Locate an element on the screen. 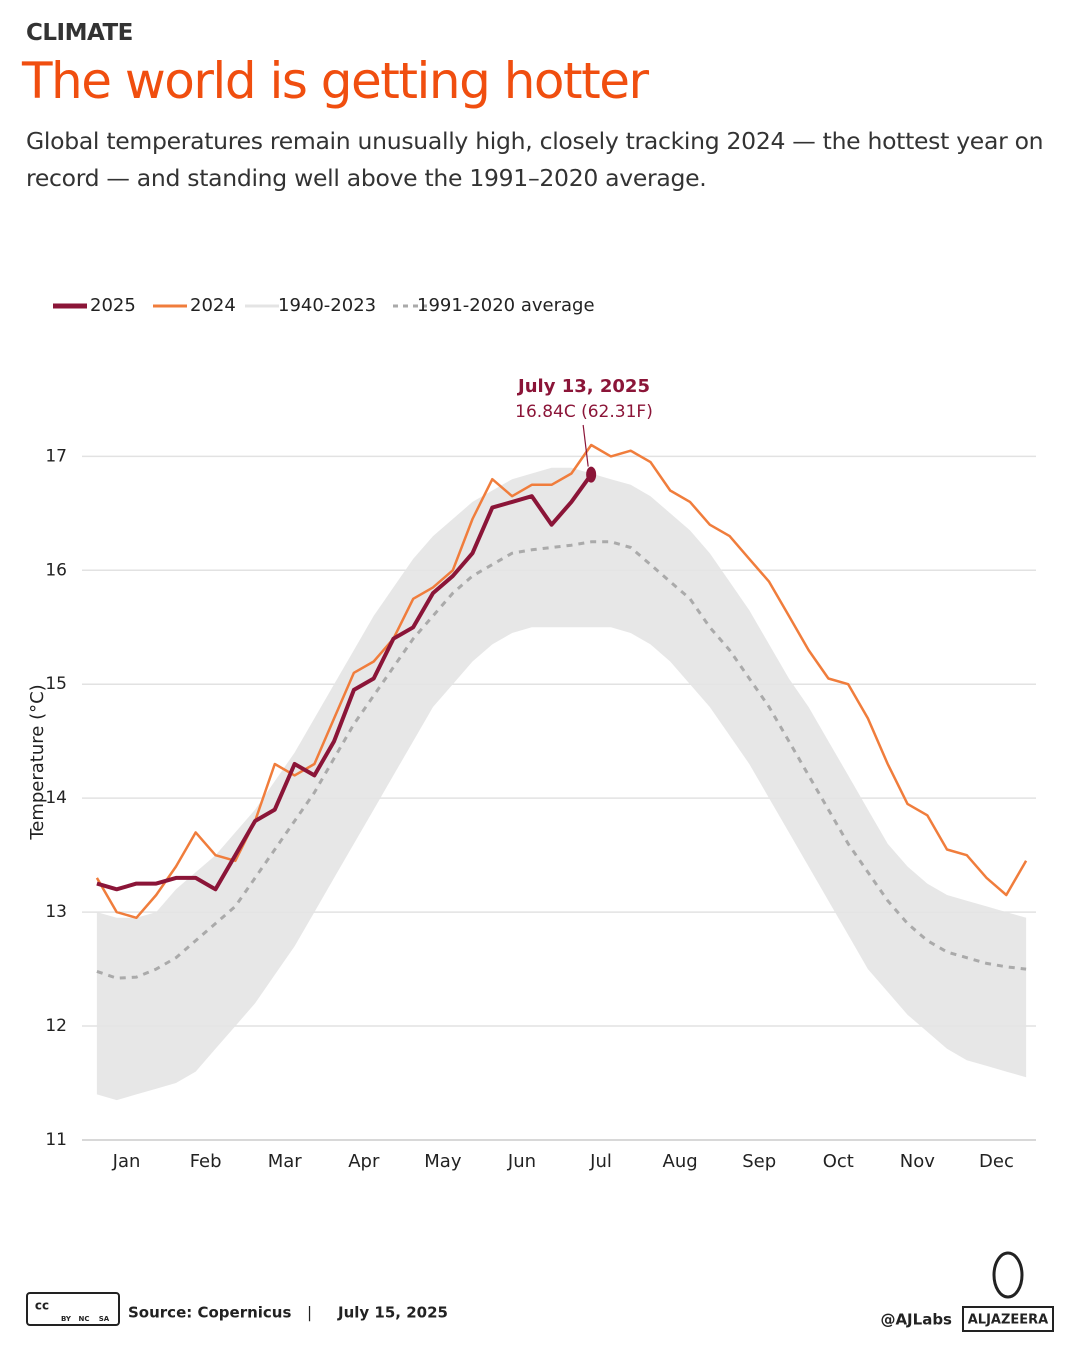 The image size is (1080, 1351). license-badge is located at coordinates (73, 1309).